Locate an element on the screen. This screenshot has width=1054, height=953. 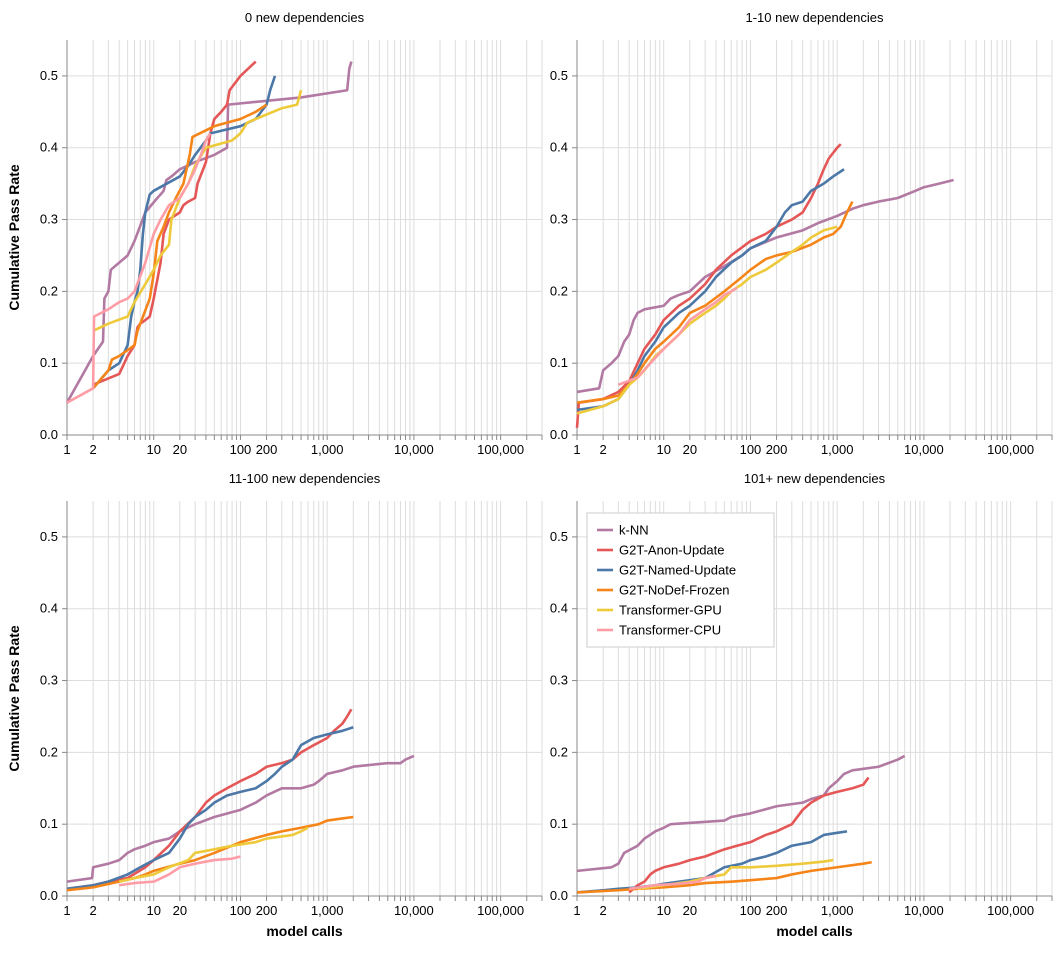
legend-label: G2T-Anon-Update is located at coordinates (672, 550).